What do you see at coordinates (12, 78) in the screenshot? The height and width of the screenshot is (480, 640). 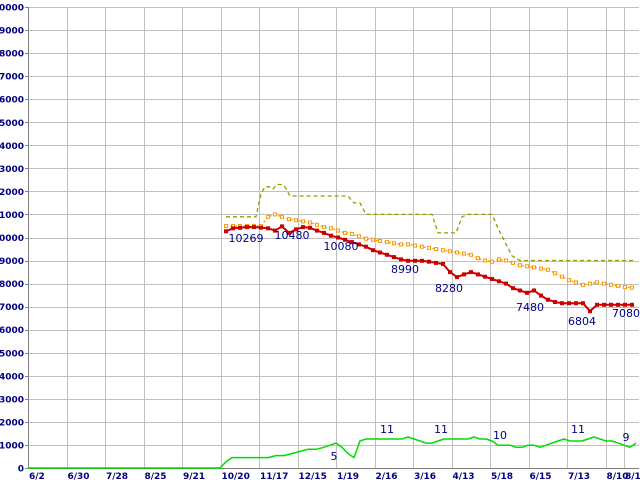 I see `y-axis-tick-label: 17000` at bounding box center [12, 78].